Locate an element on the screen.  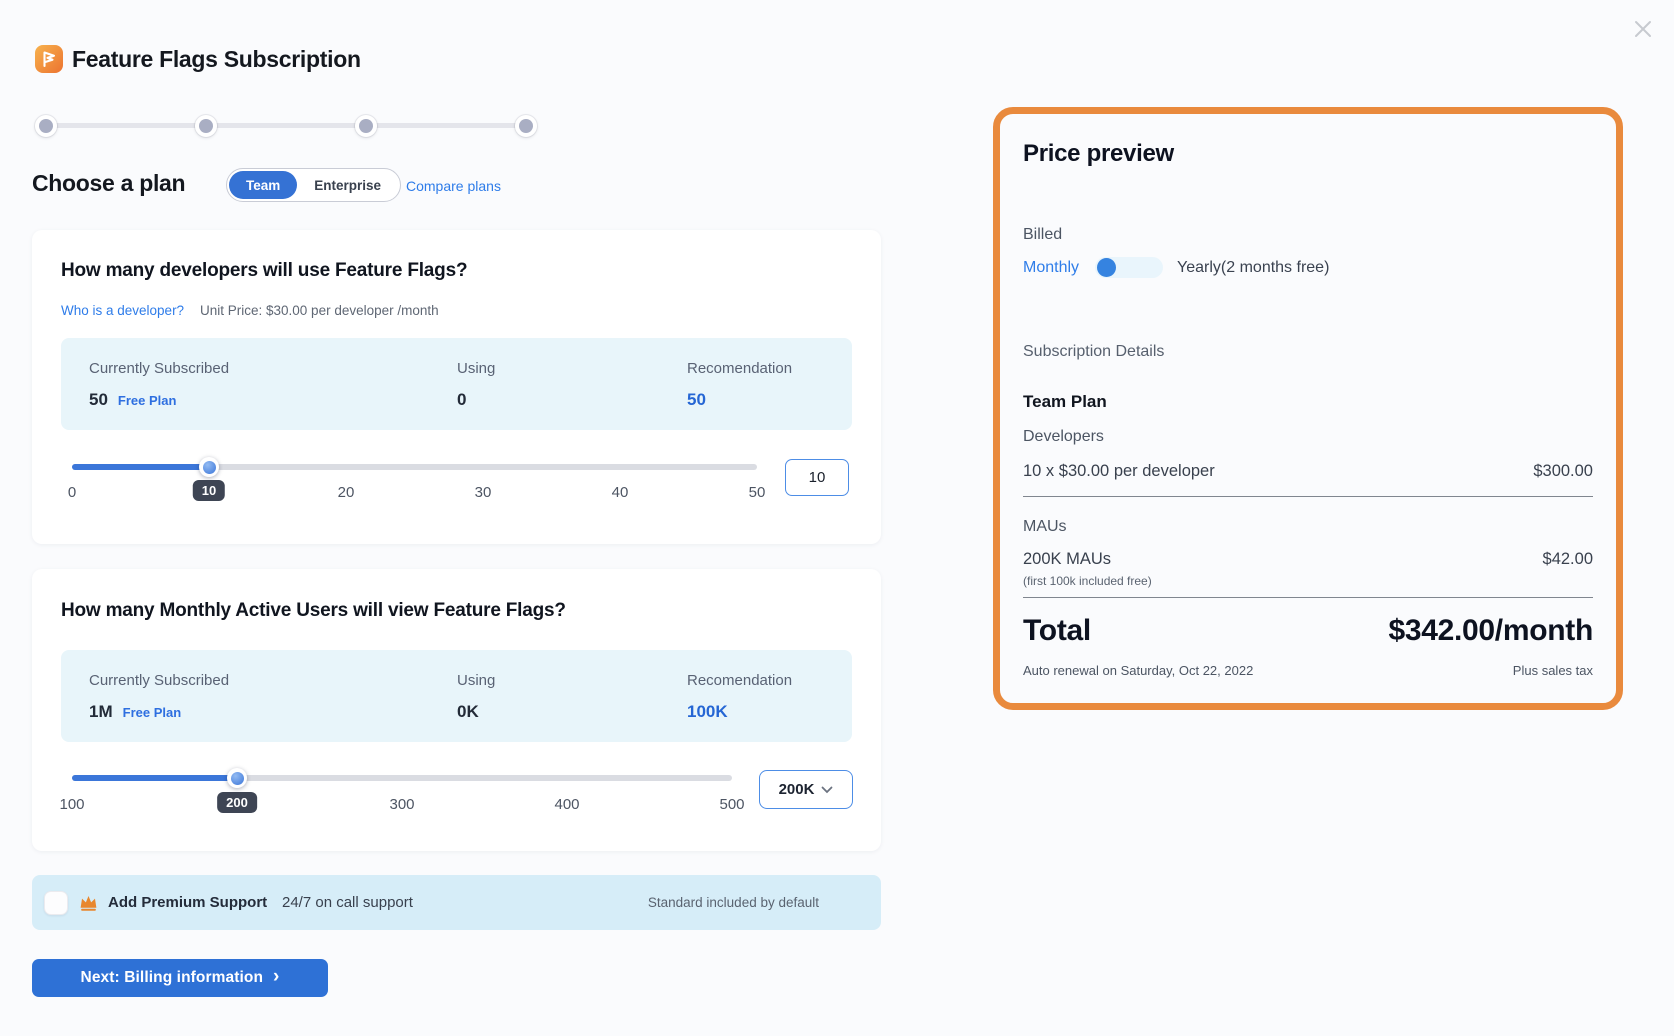
maus-line: 200K MAUs is located at coordinates (1067, 559).